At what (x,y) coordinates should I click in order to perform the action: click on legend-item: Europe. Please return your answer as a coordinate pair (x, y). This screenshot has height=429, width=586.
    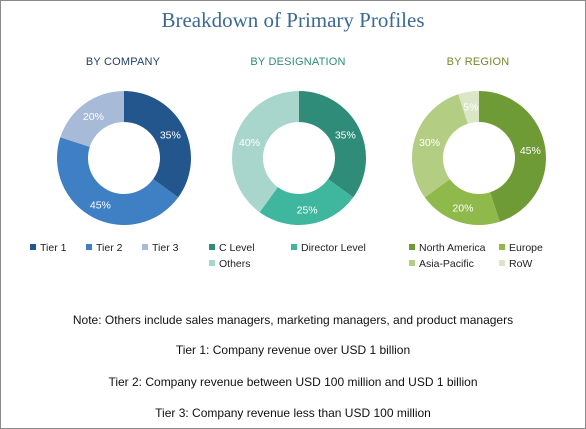
    Looking at the image, I should click on (521, 248).